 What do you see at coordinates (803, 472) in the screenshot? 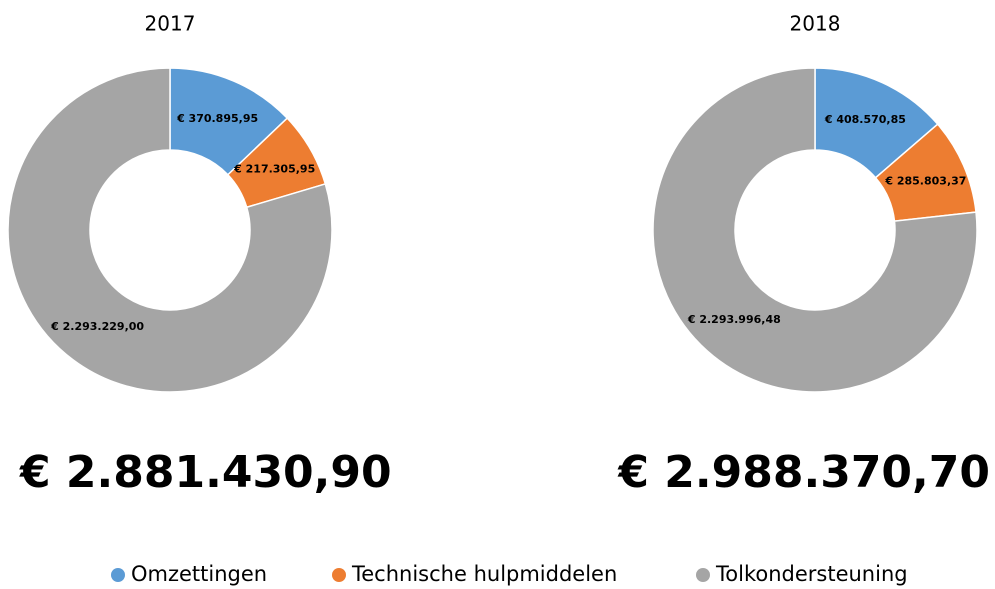
I see `total: € 2.988.370,70` at bounding box center [803, 472].